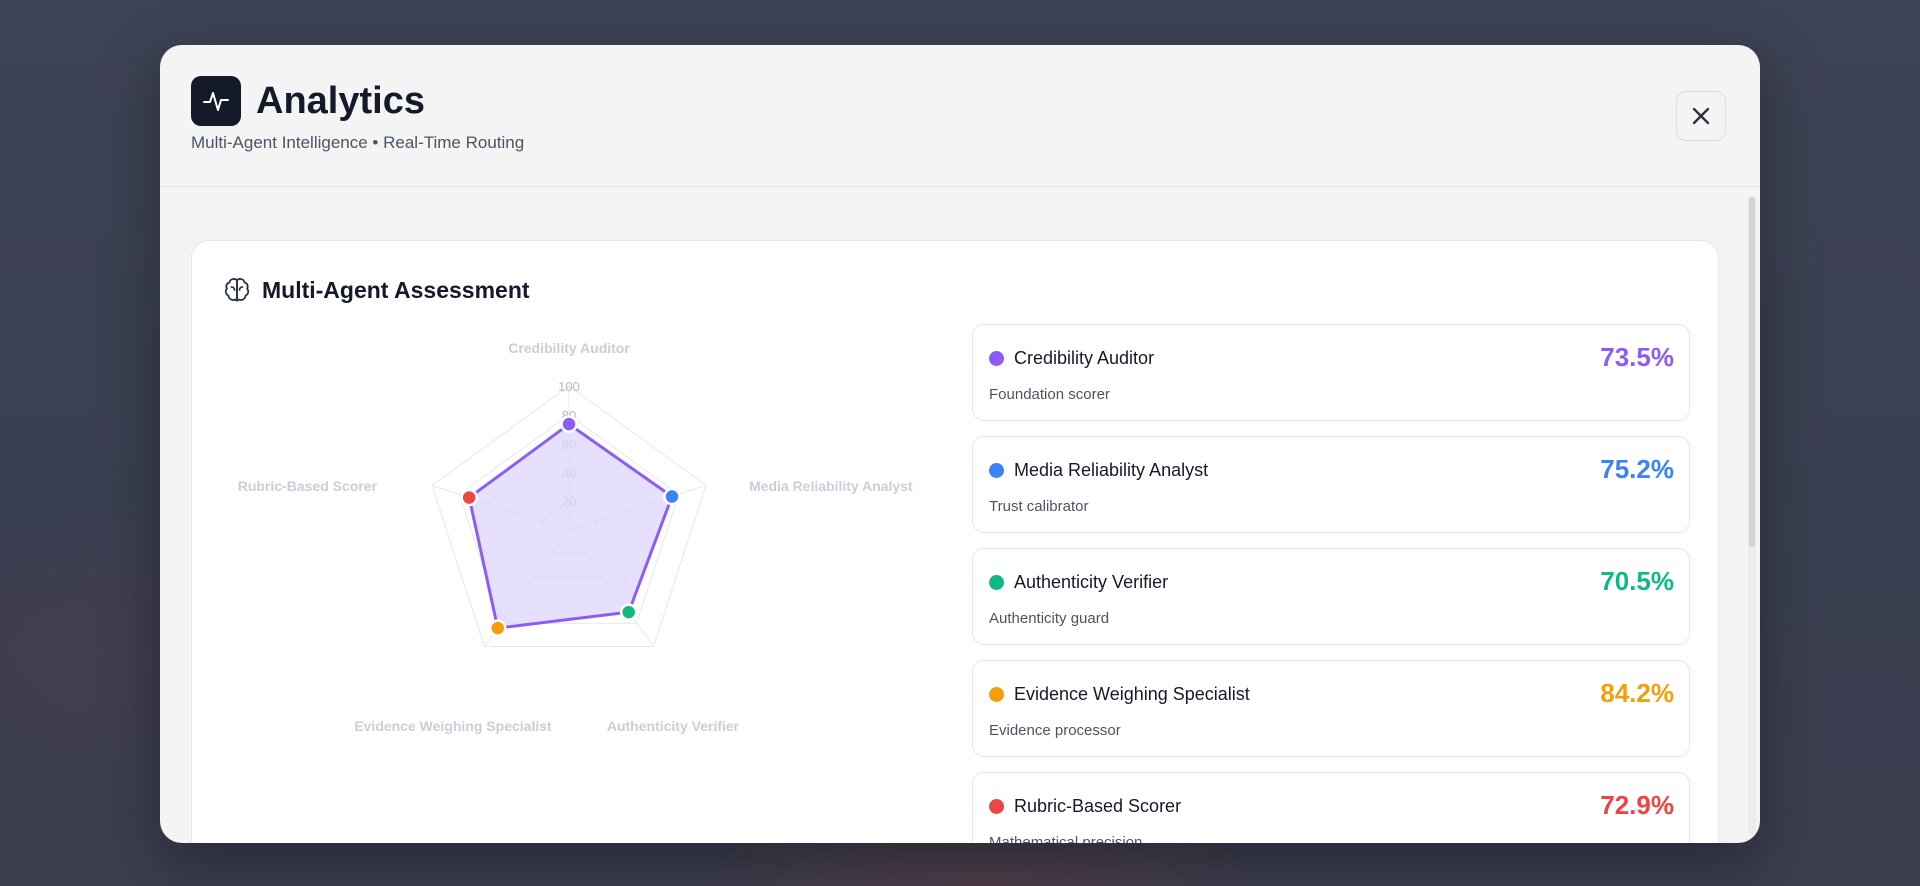 The width and height of the screenshot is (1920, 886). What do you see at coordinates (1637, 805) in the screenshot?
I see `agent-score: 72.9%` at bounding box center [1637, 805].